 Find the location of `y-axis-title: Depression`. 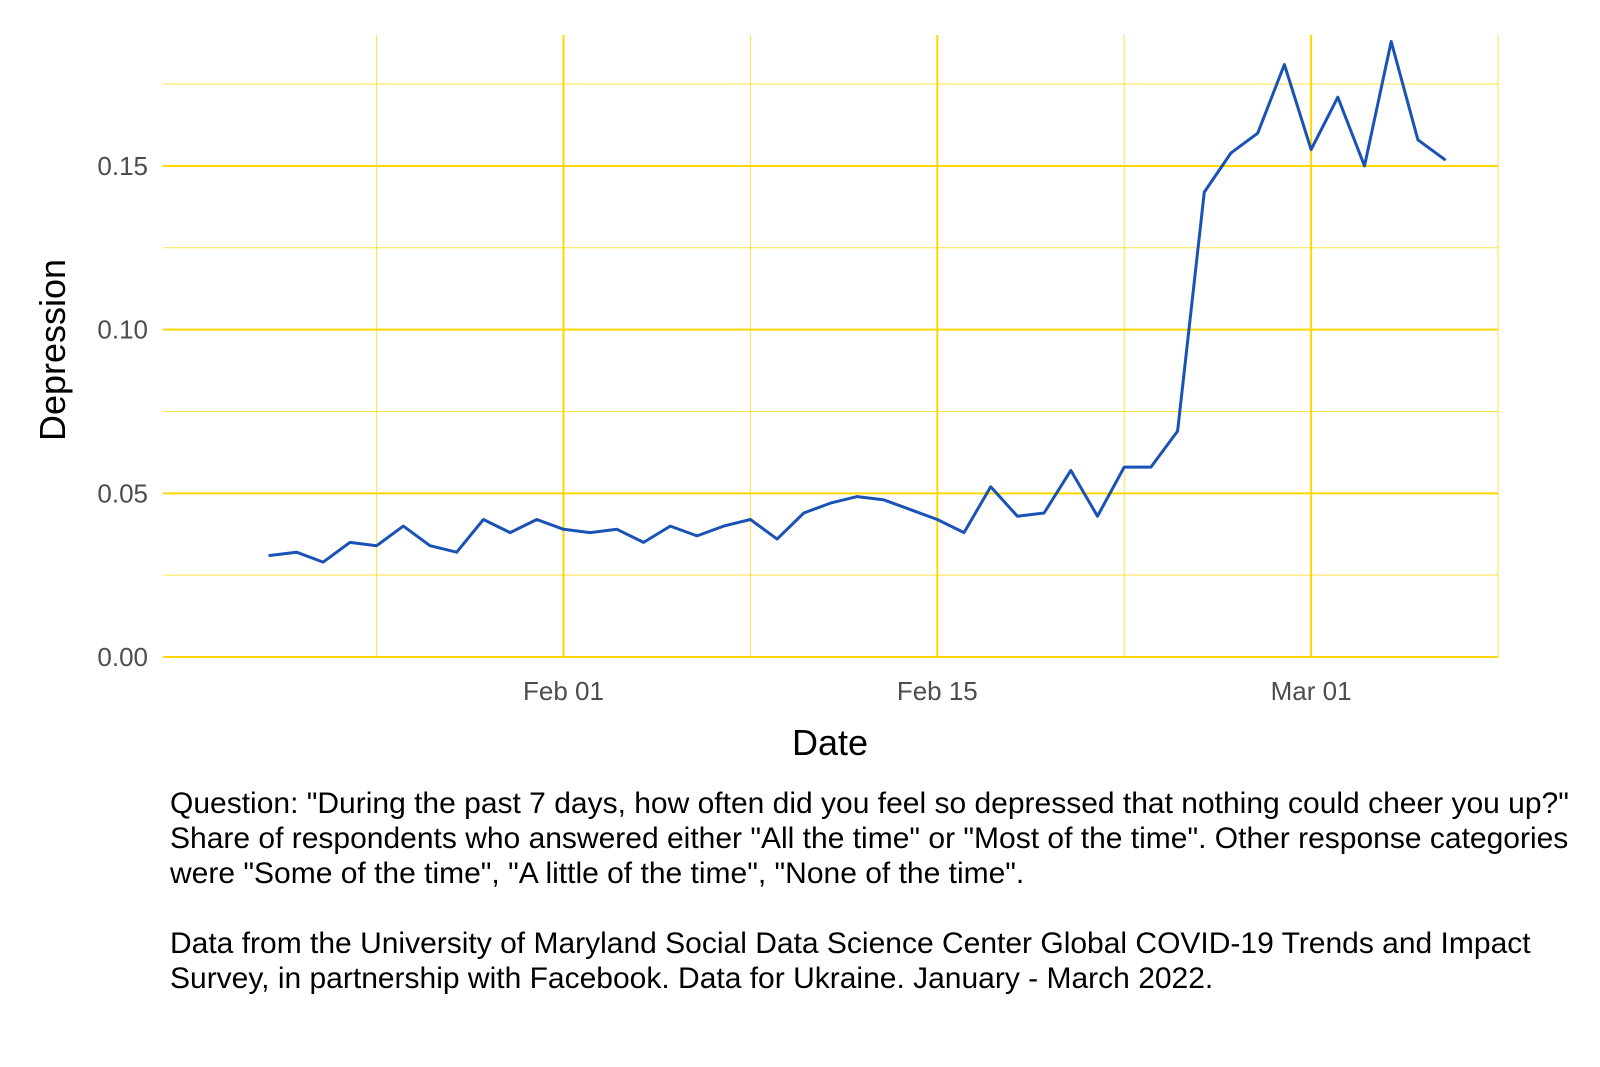

y-axis-title: Depression is located at coordinates (52, 350).